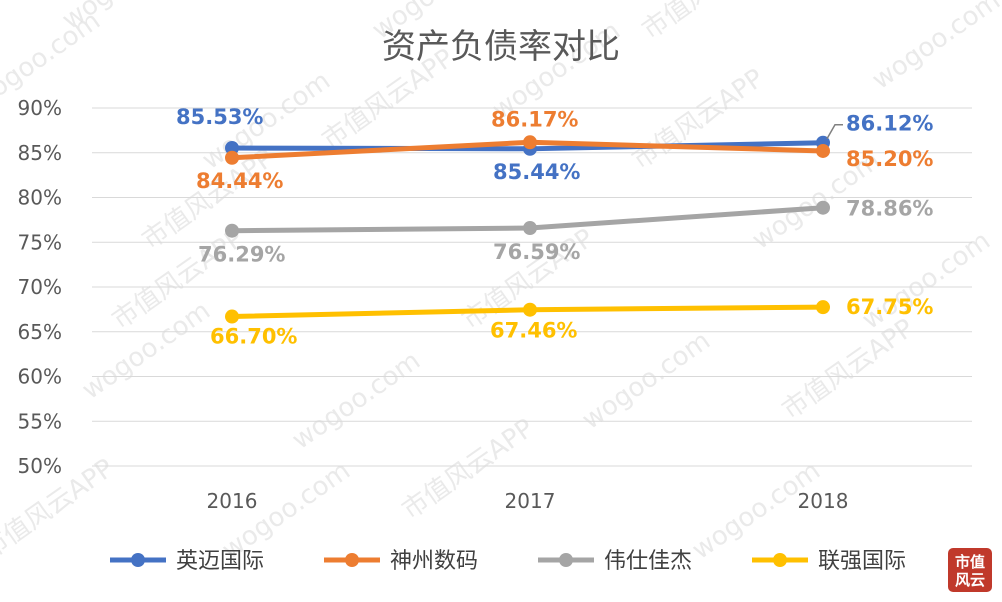  Describe the element at coordinates (889, 307) in the screenshot. I see `data-label: 67.75%` at that location.